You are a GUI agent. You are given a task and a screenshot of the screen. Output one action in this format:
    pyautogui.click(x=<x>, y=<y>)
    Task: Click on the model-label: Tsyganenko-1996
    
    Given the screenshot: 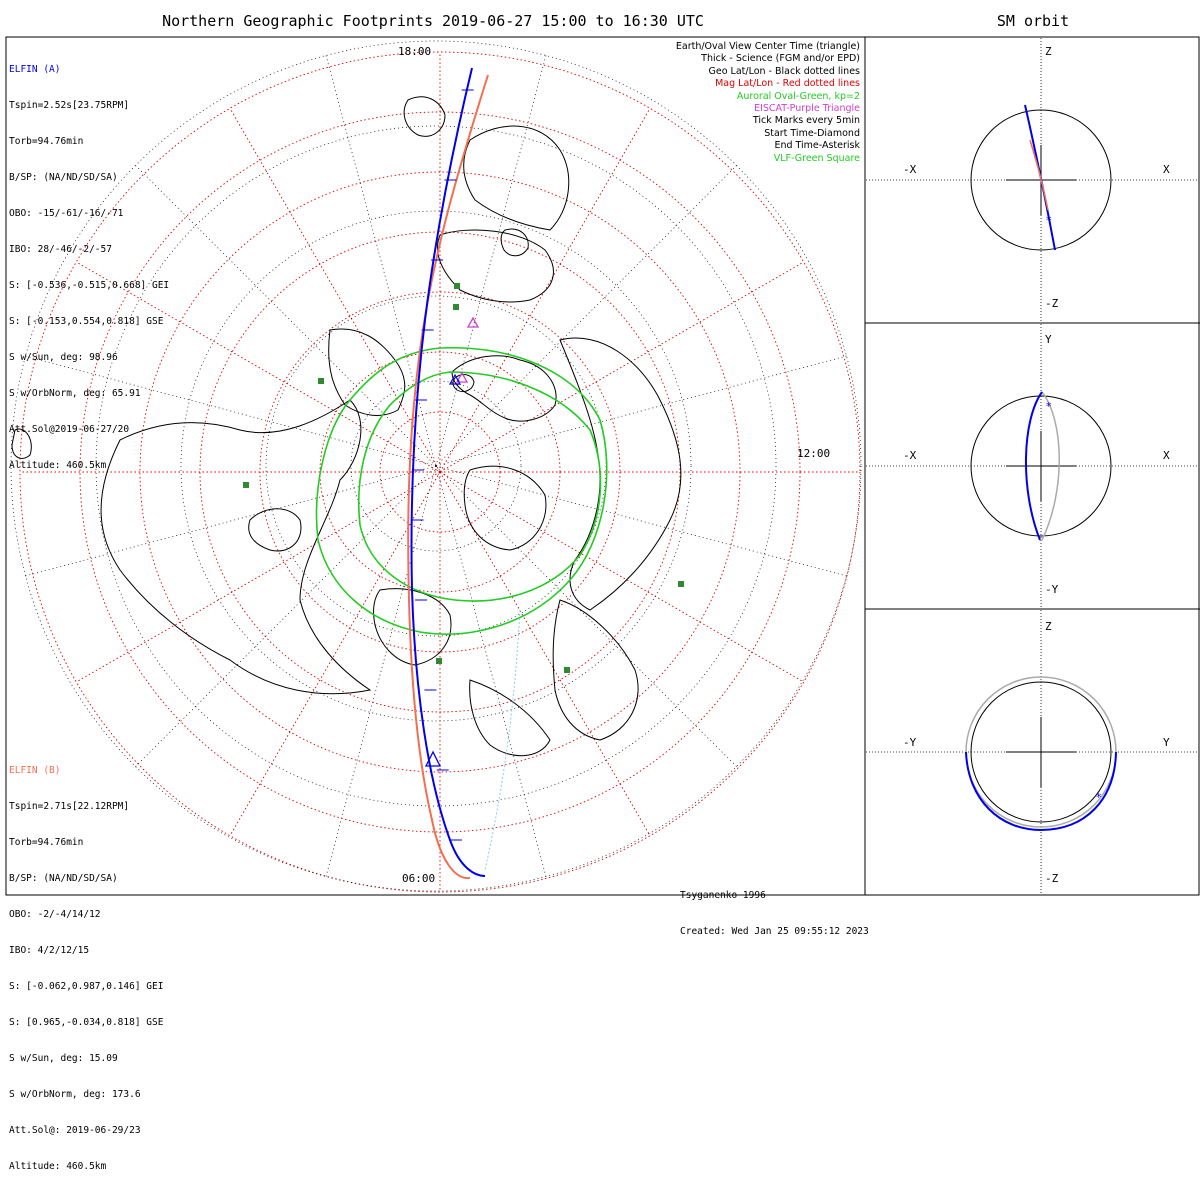 What is the action you would take?
    pyautogui.click(x=723, y=895)
    